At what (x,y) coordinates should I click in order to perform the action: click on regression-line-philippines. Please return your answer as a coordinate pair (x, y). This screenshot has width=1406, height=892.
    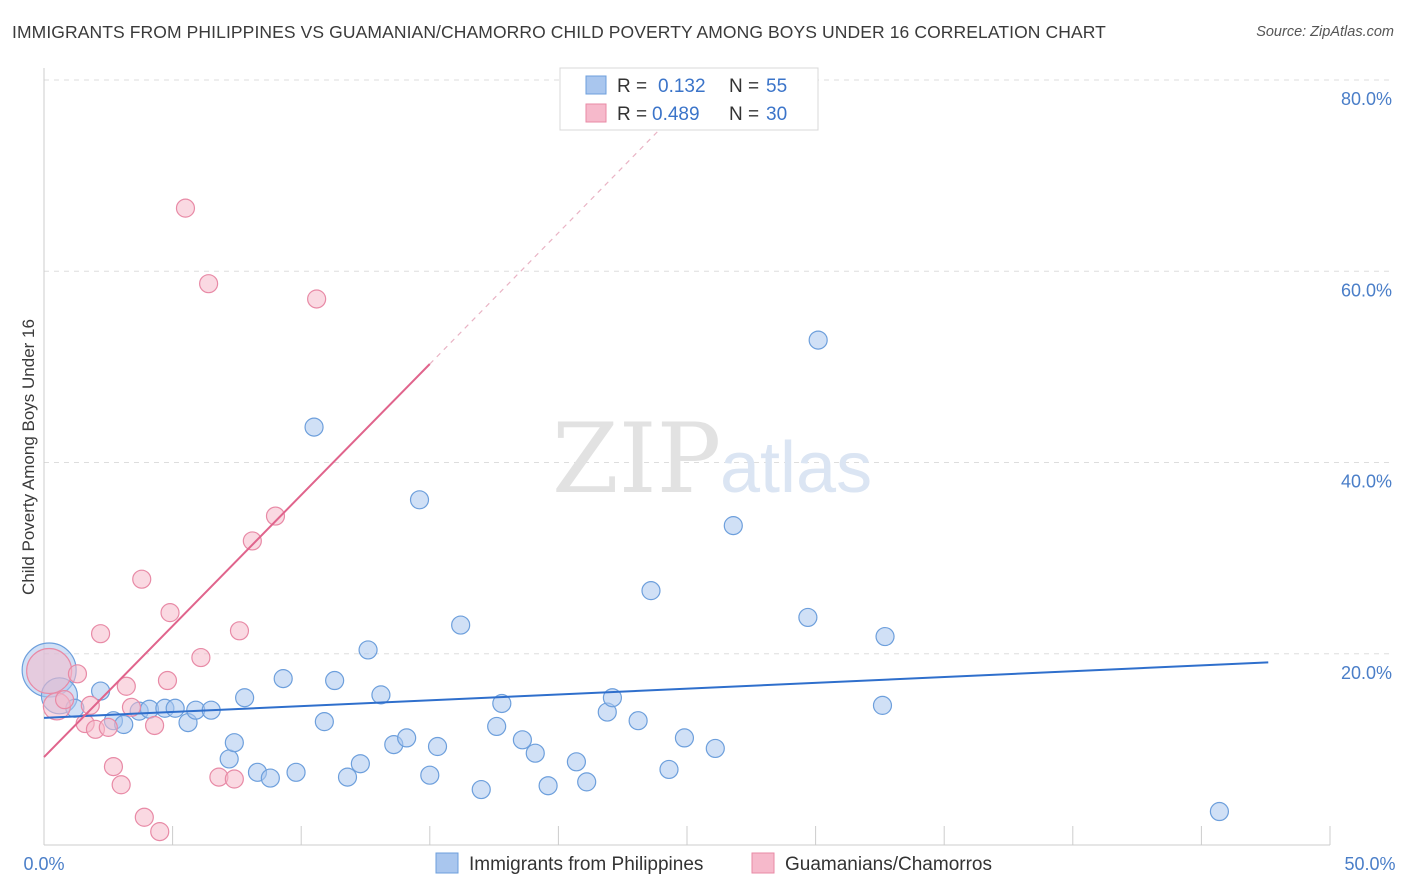
    Looking at the image, I should click on (656, 690).